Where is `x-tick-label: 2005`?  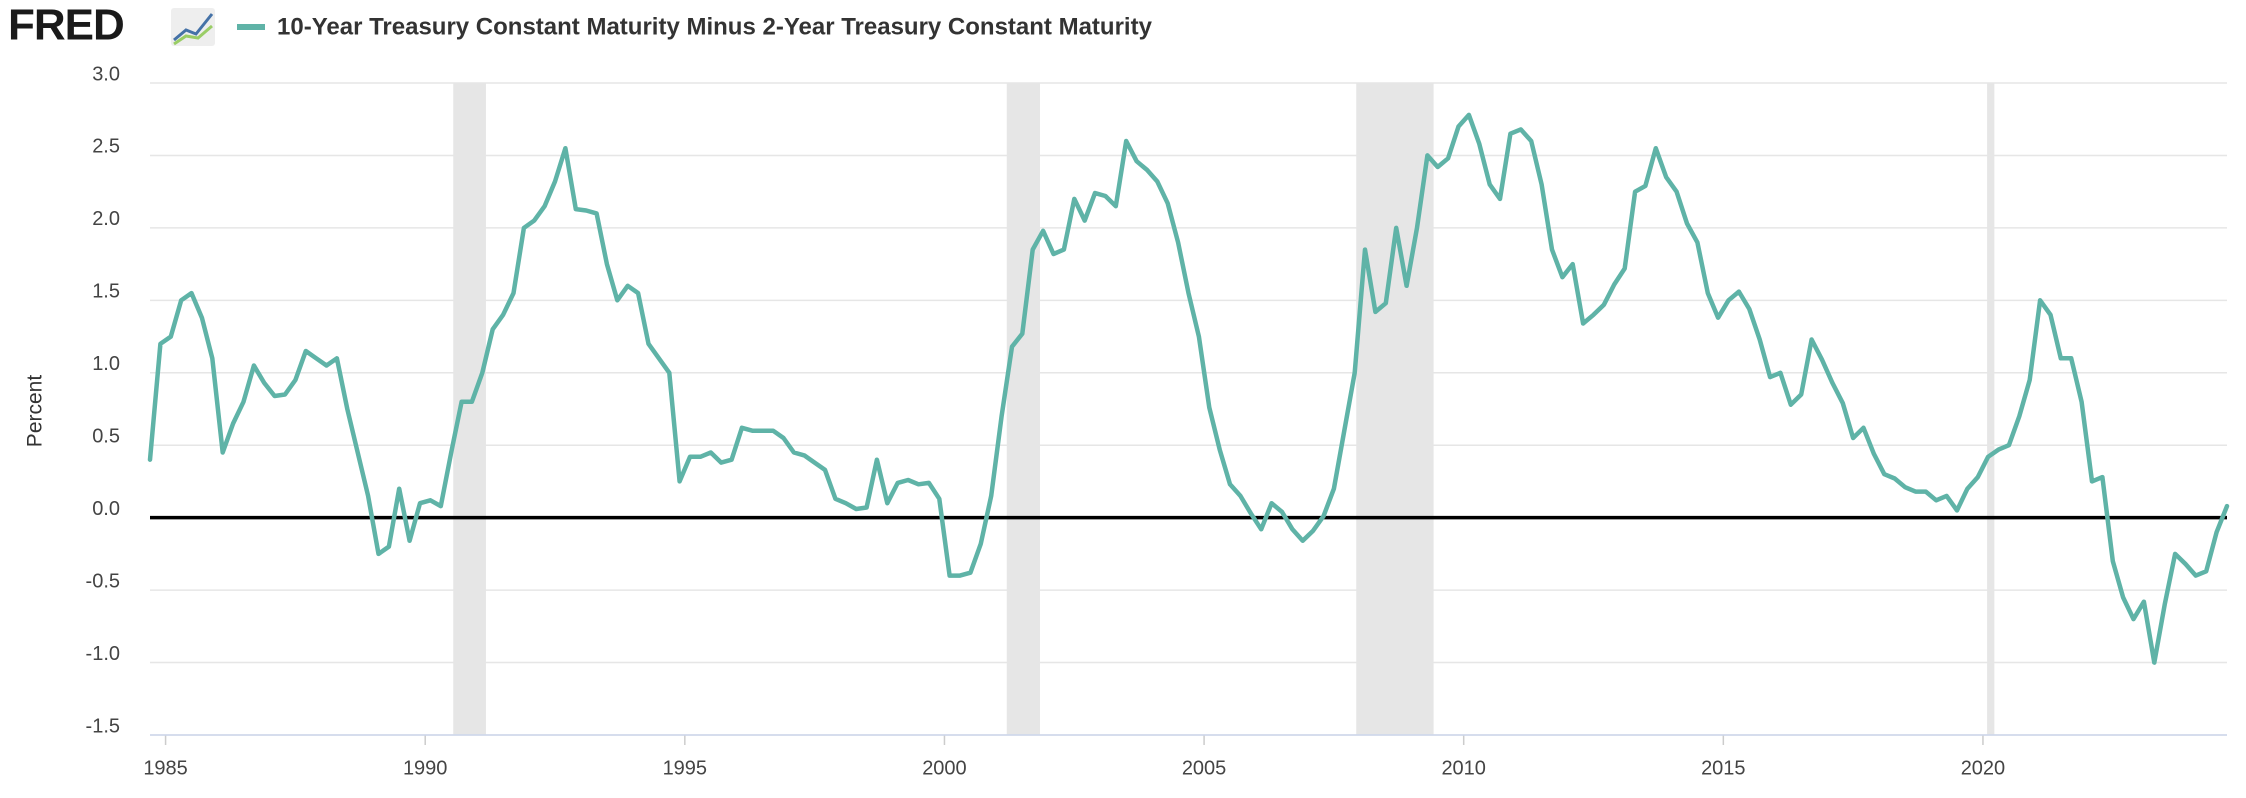
x-tick-label: 2005 is located at coordinates (1204, 768).